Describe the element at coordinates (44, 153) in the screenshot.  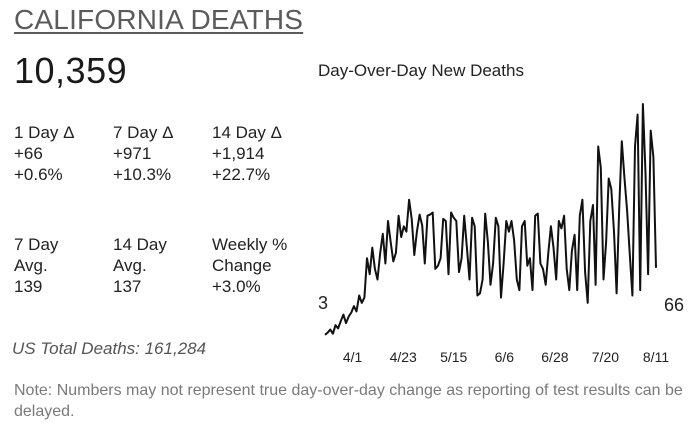
I see `stat-1day-delta: 1 Day Δ +66 +0.6%` at that location.